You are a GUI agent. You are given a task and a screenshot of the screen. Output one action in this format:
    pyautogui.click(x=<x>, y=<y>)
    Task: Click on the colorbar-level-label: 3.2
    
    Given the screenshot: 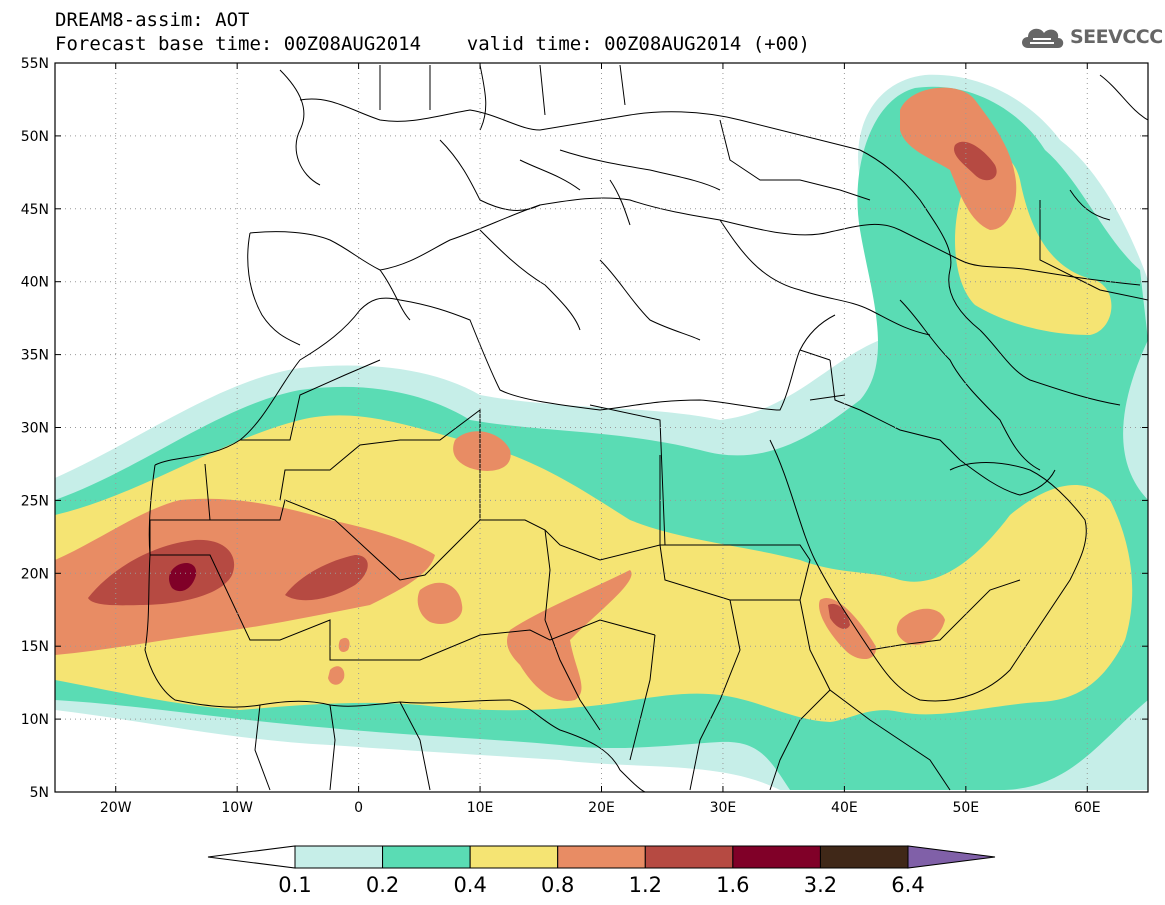 What is the action you would take?
    pyautogui.click(x=820, y=885)
    